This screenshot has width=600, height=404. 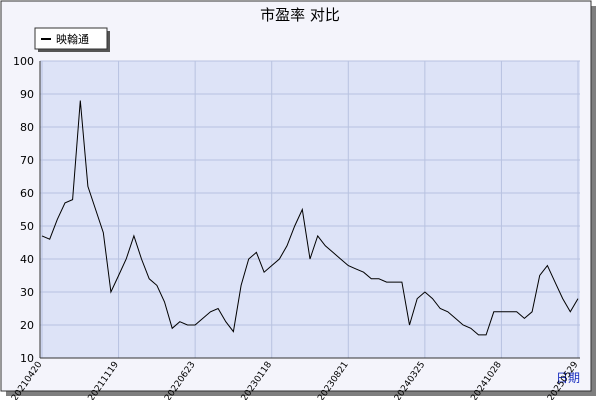 I want to click on y-tick-label: 100, so click(x=23, y=61).